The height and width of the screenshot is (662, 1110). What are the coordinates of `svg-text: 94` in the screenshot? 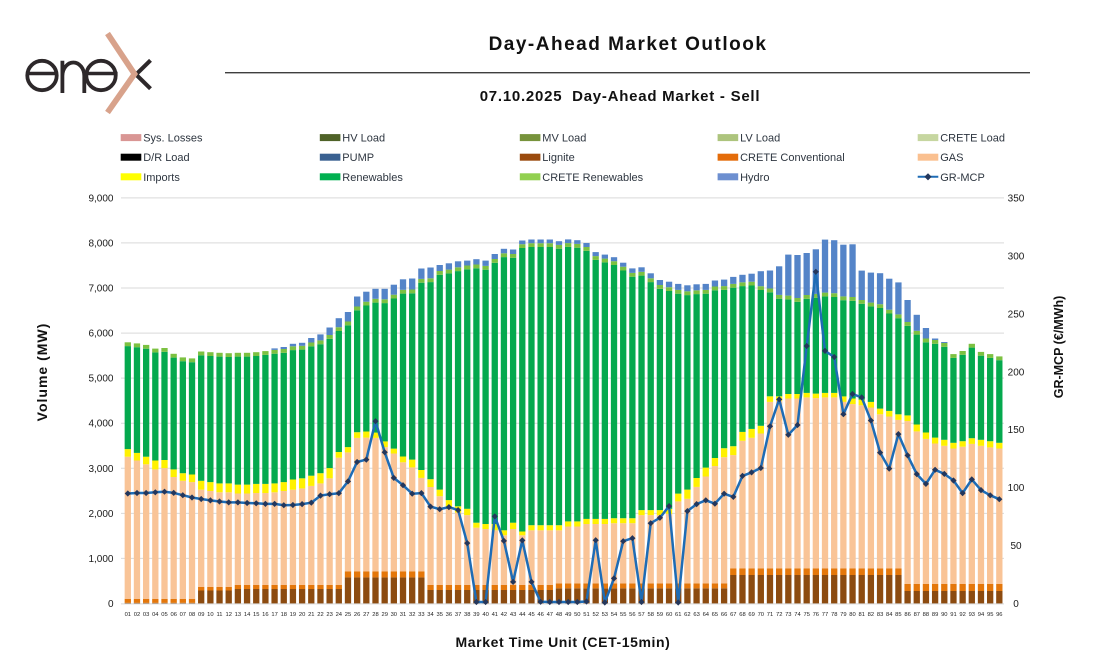 It's located at (981, 615).